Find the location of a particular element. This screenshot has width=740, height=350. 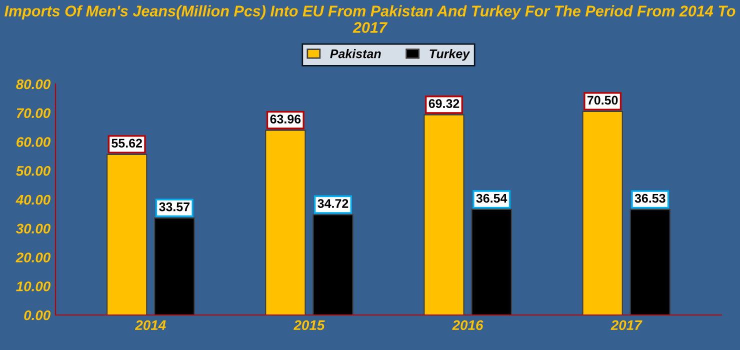

legend-label: Turkey is located at coordinates (450, 55).